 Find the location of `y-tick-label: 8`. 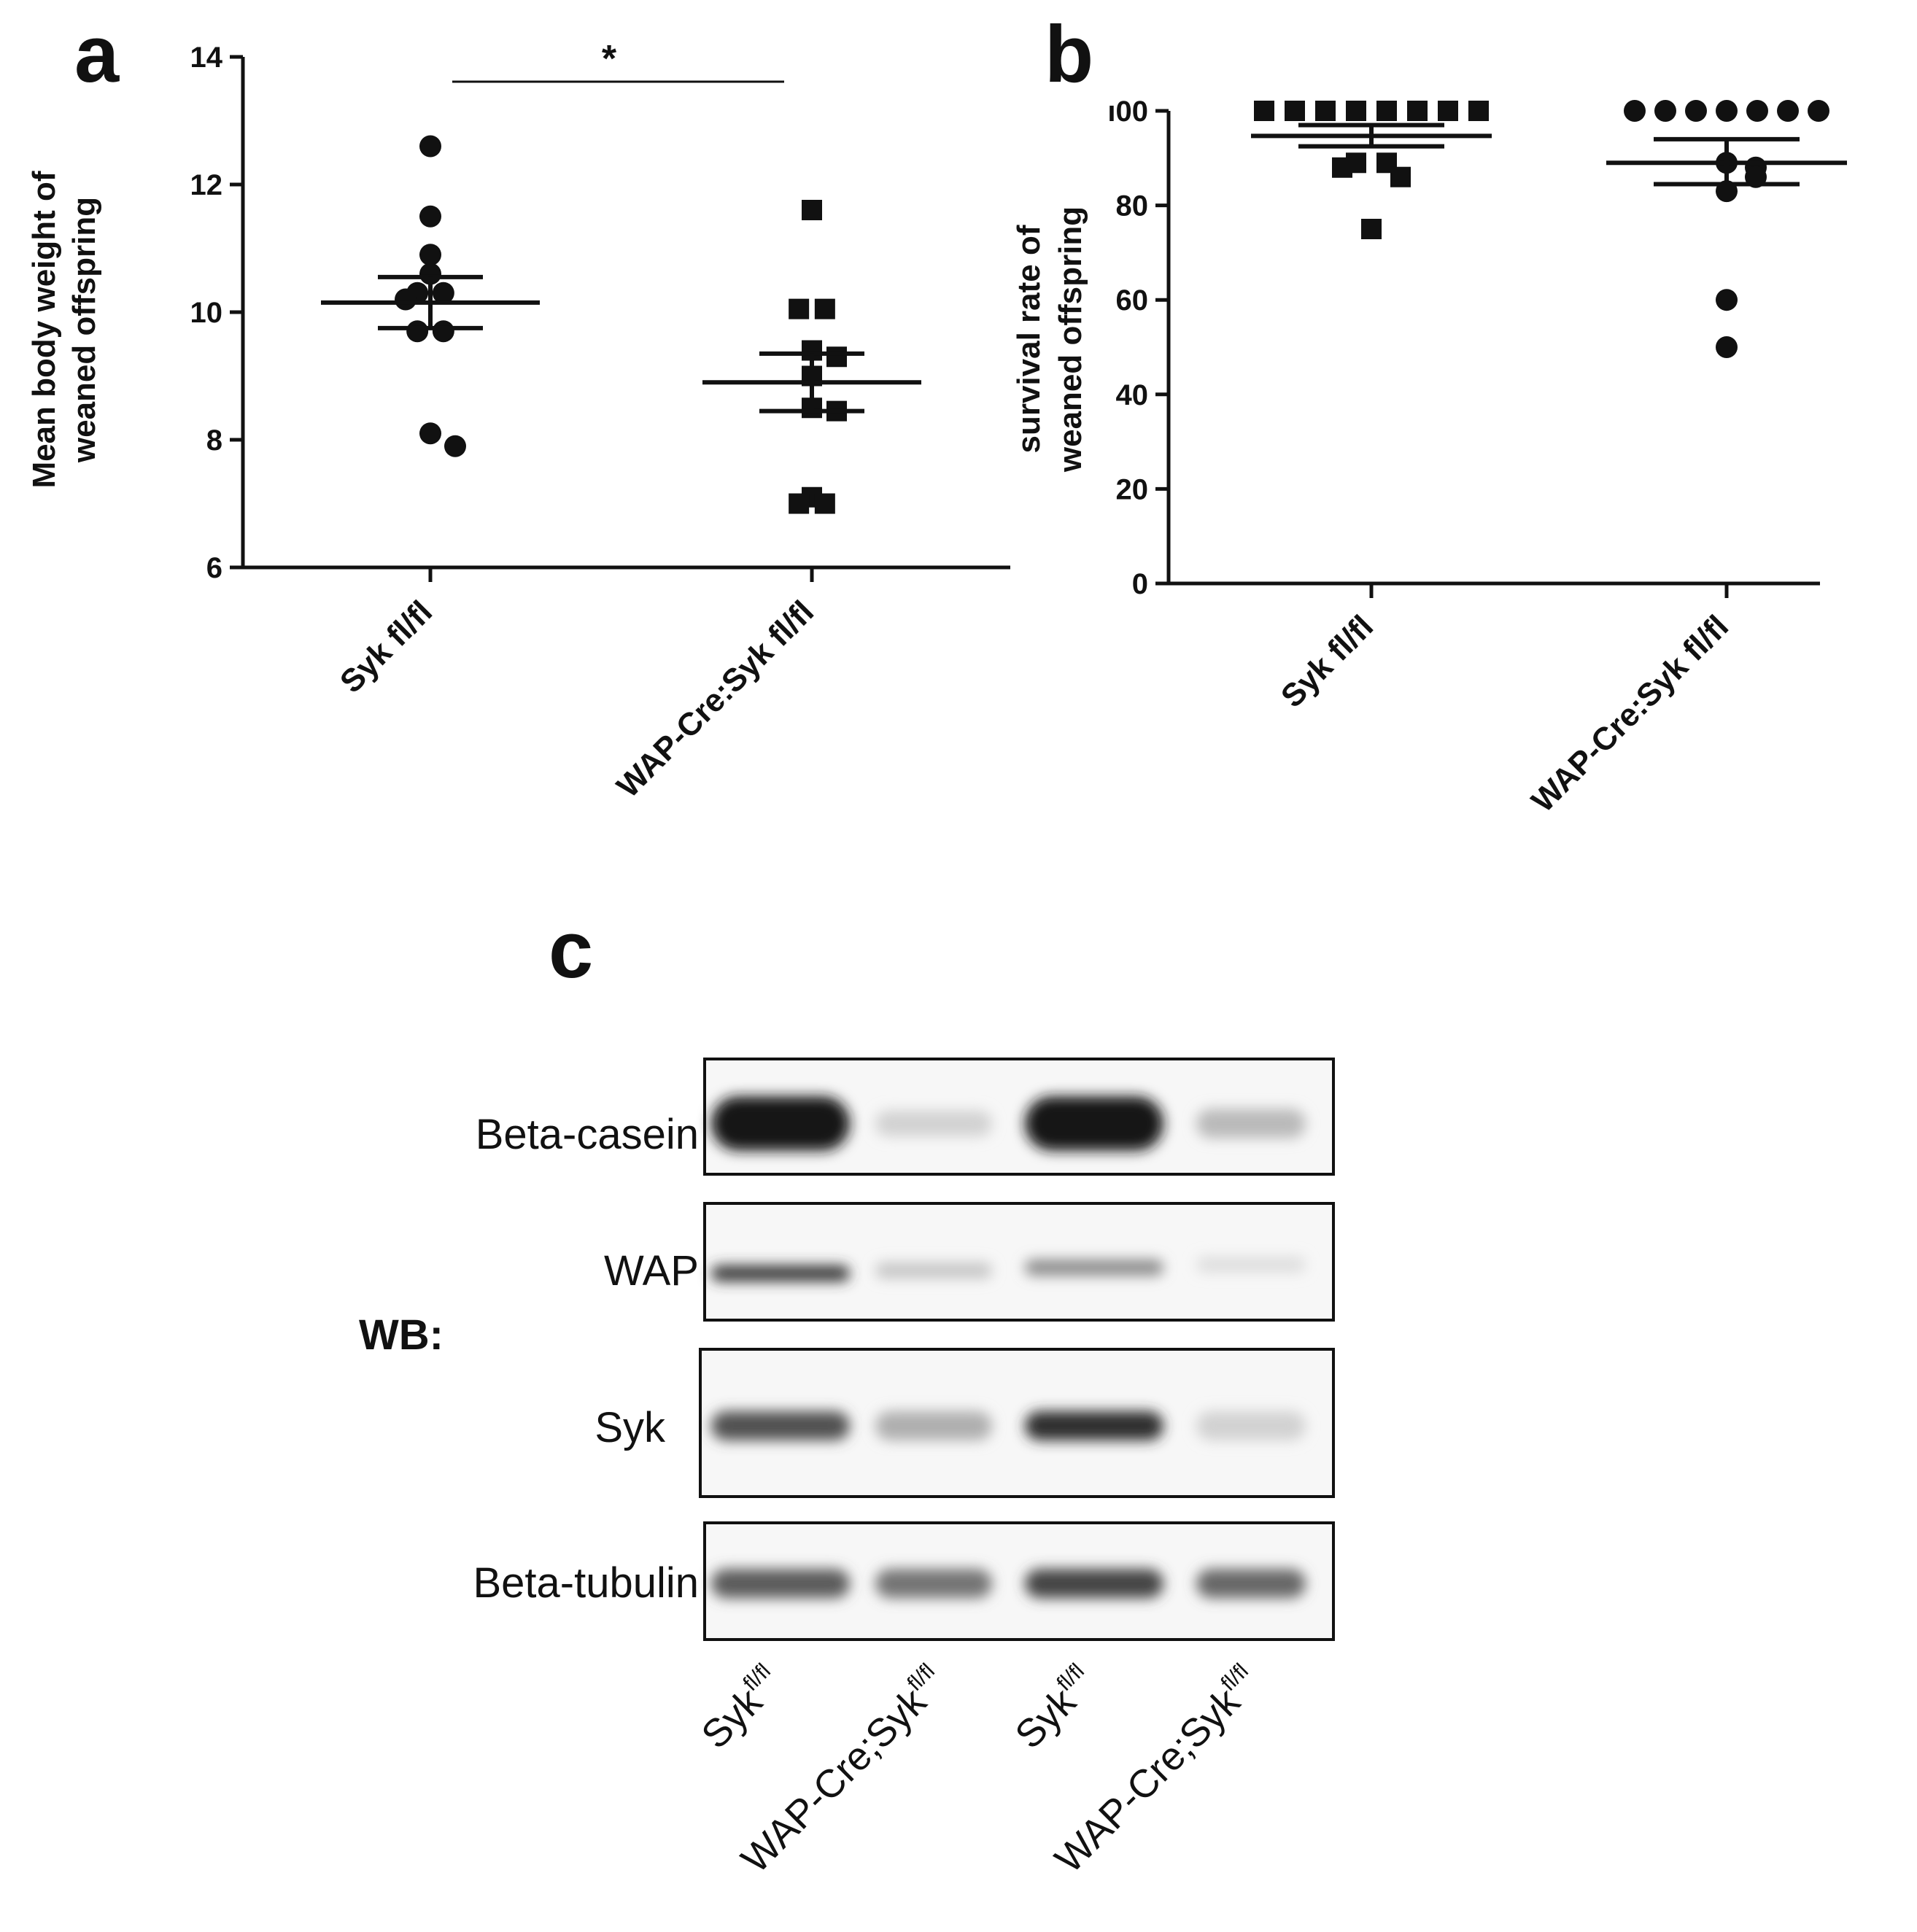

y-tick-label: 8 is located at coordinates (214, 441).